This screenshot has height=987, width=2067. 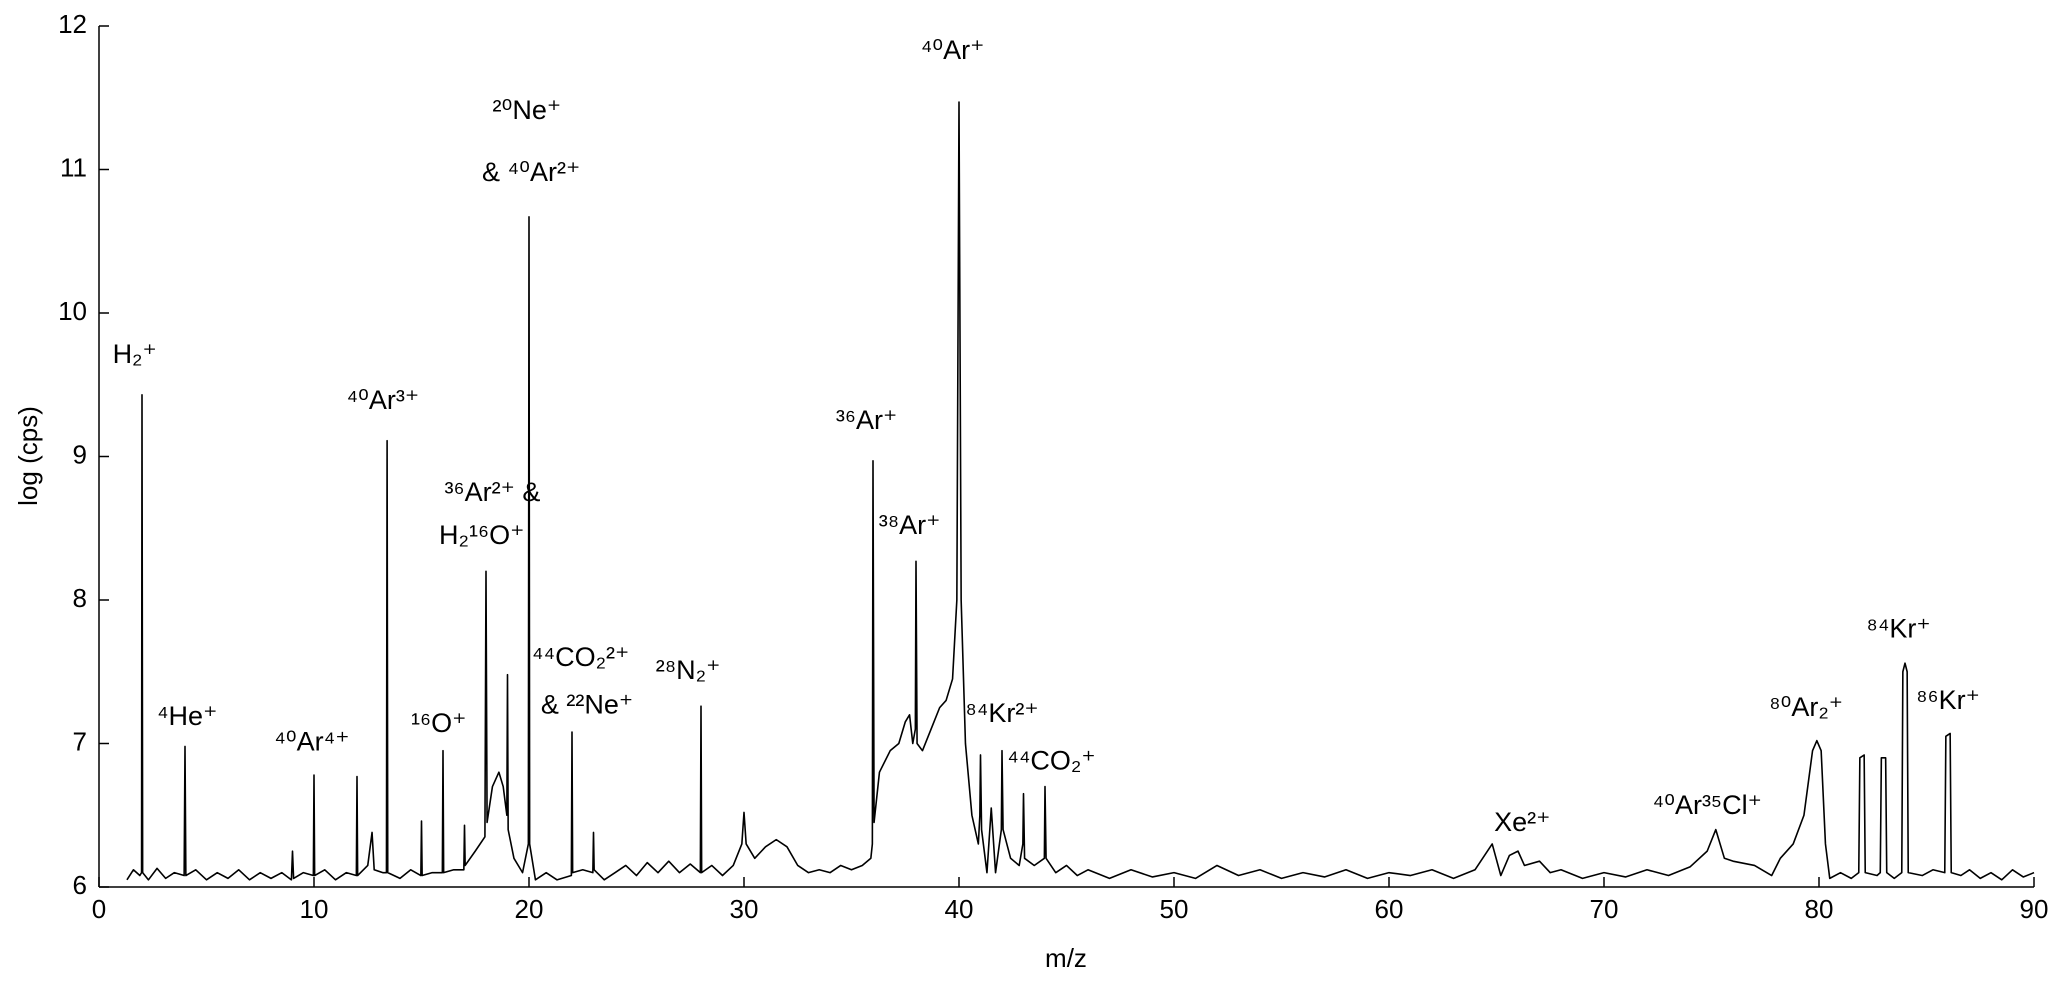 What do you see at coordinates (73, 167) in the screenshot?
I see `y-tick-label: 11` at bounding box center [73, 167].